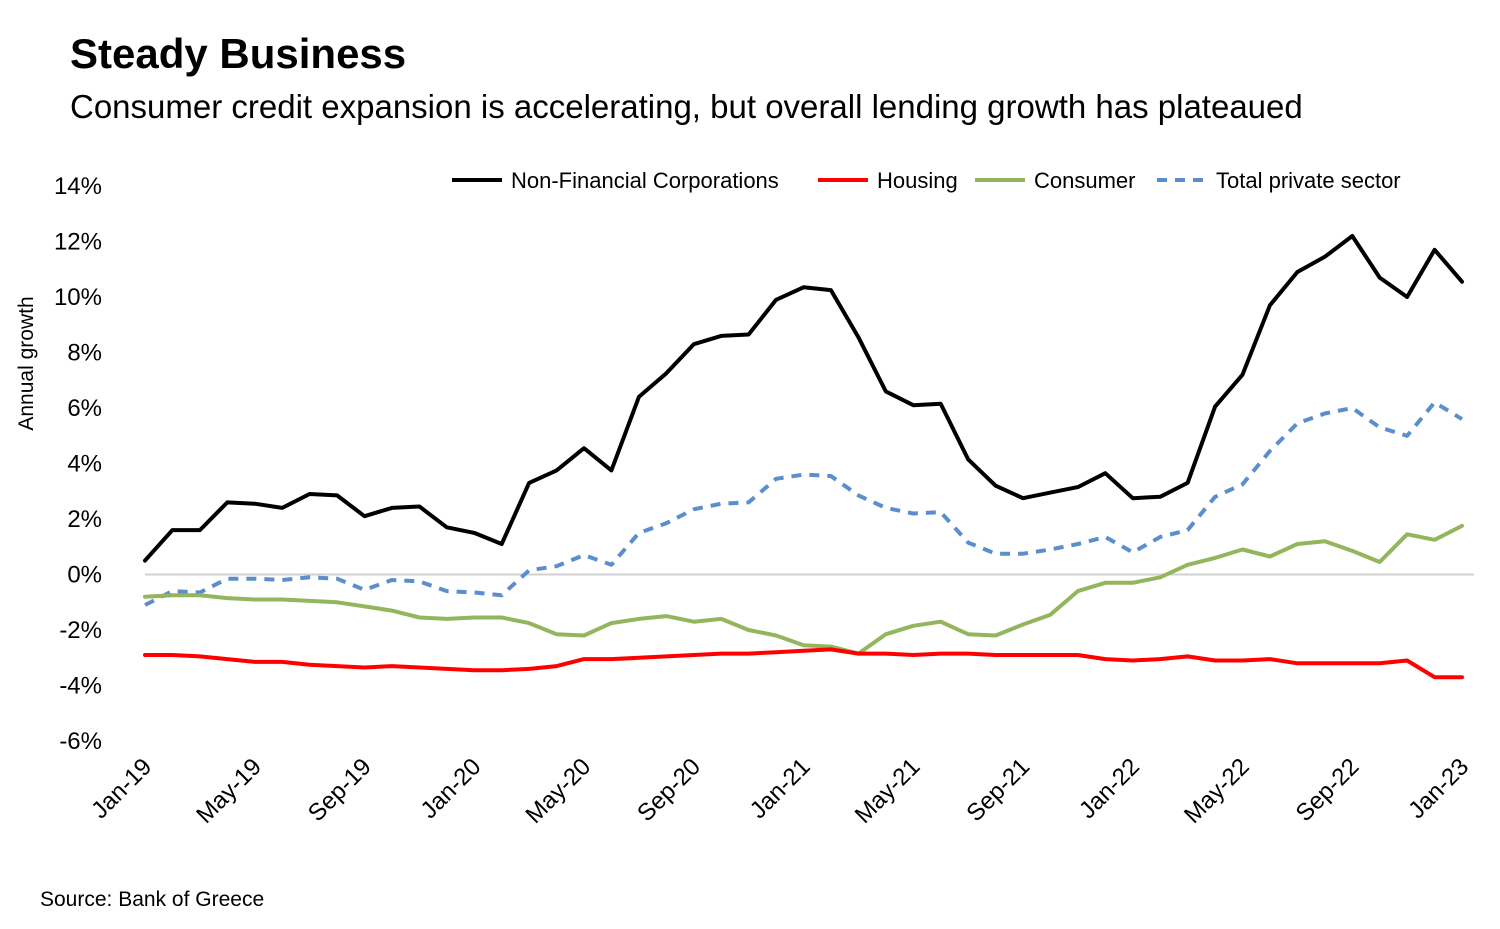  I want to click on x-tick-label: May-22, so click(1217, 791).